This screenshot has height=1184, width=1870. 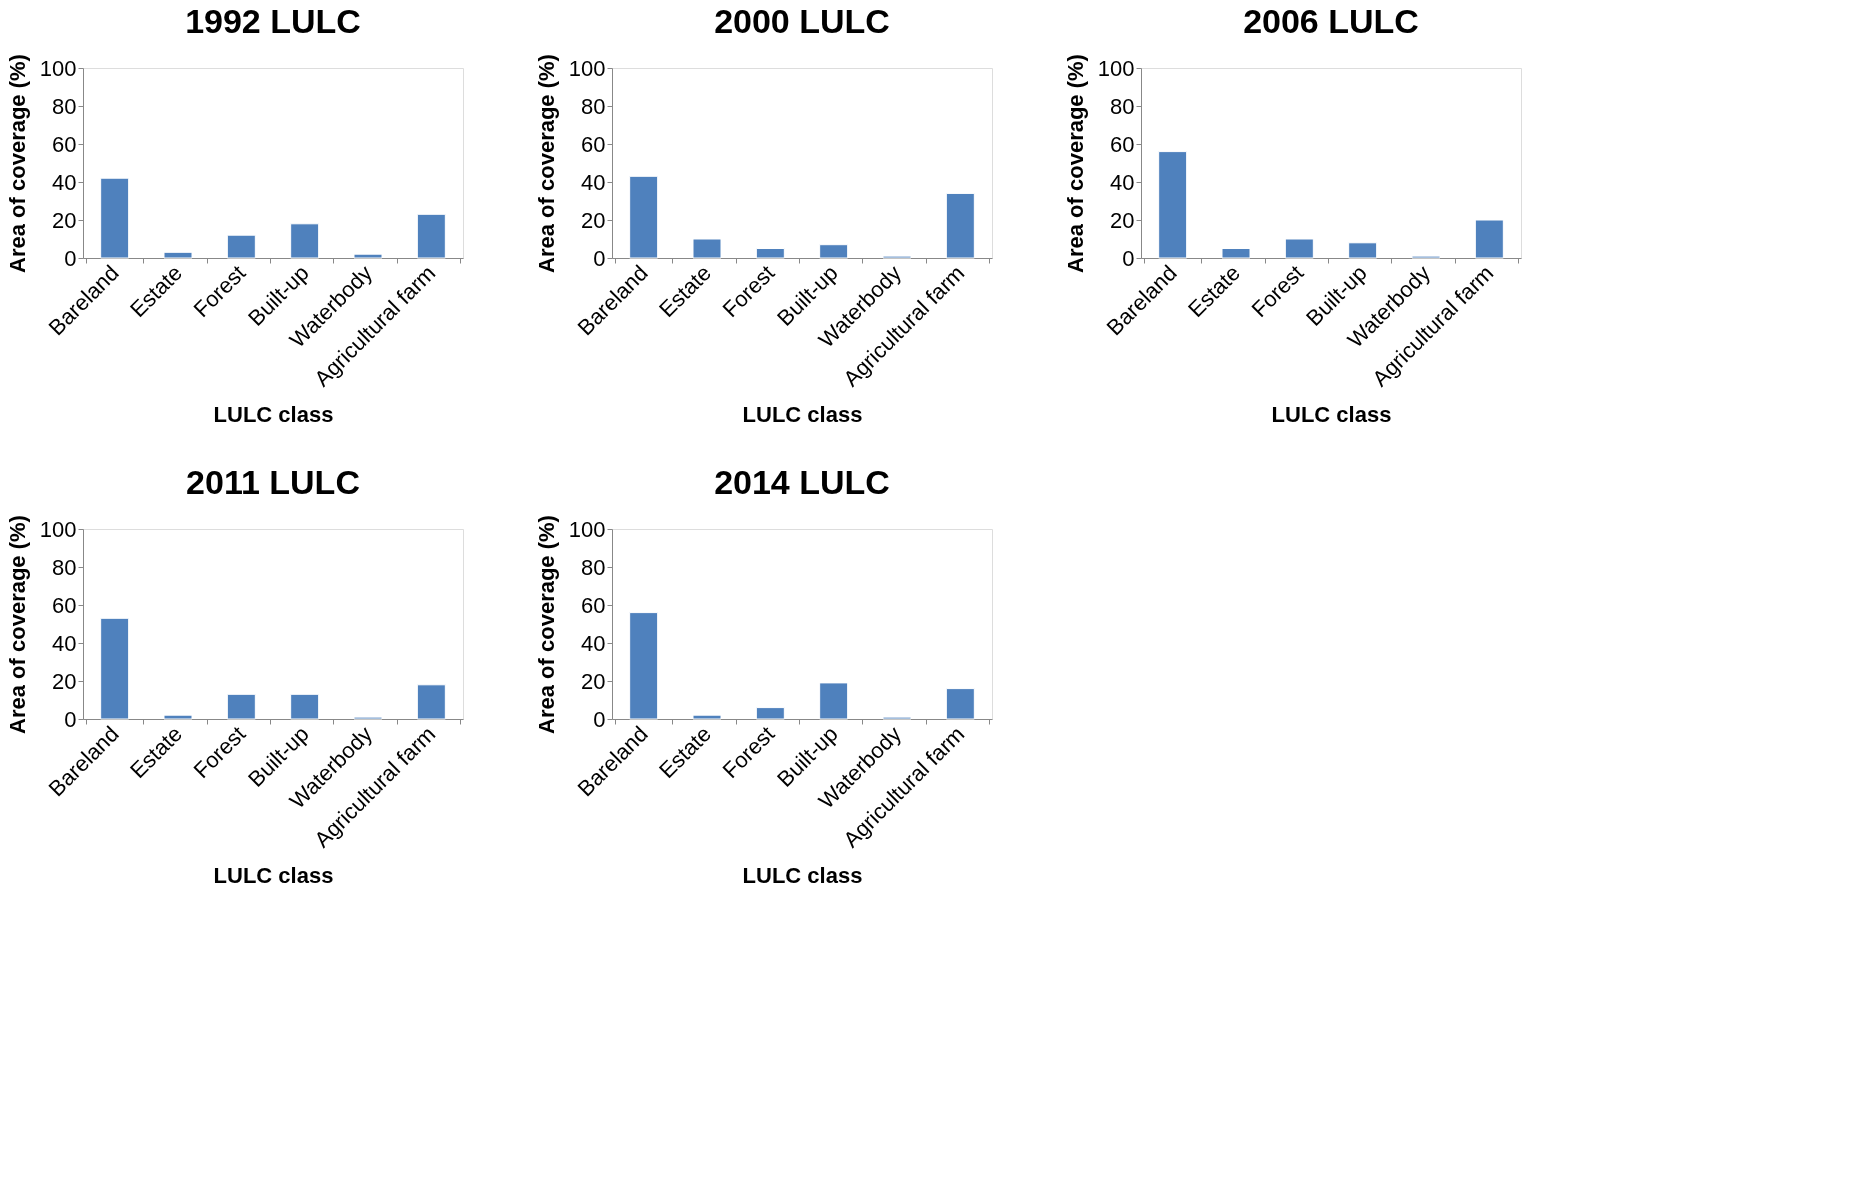 What do you see at coordinates (802, 481) in the screenshot?
I see `chart-title: 2014 LULC` at bounding box center [802, 481].